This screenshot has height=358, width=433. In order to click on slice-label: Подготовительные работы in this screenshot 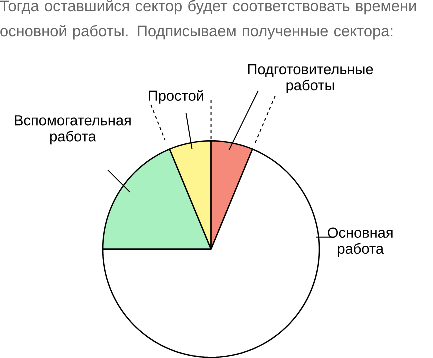, I will do `click(311, 79)`.